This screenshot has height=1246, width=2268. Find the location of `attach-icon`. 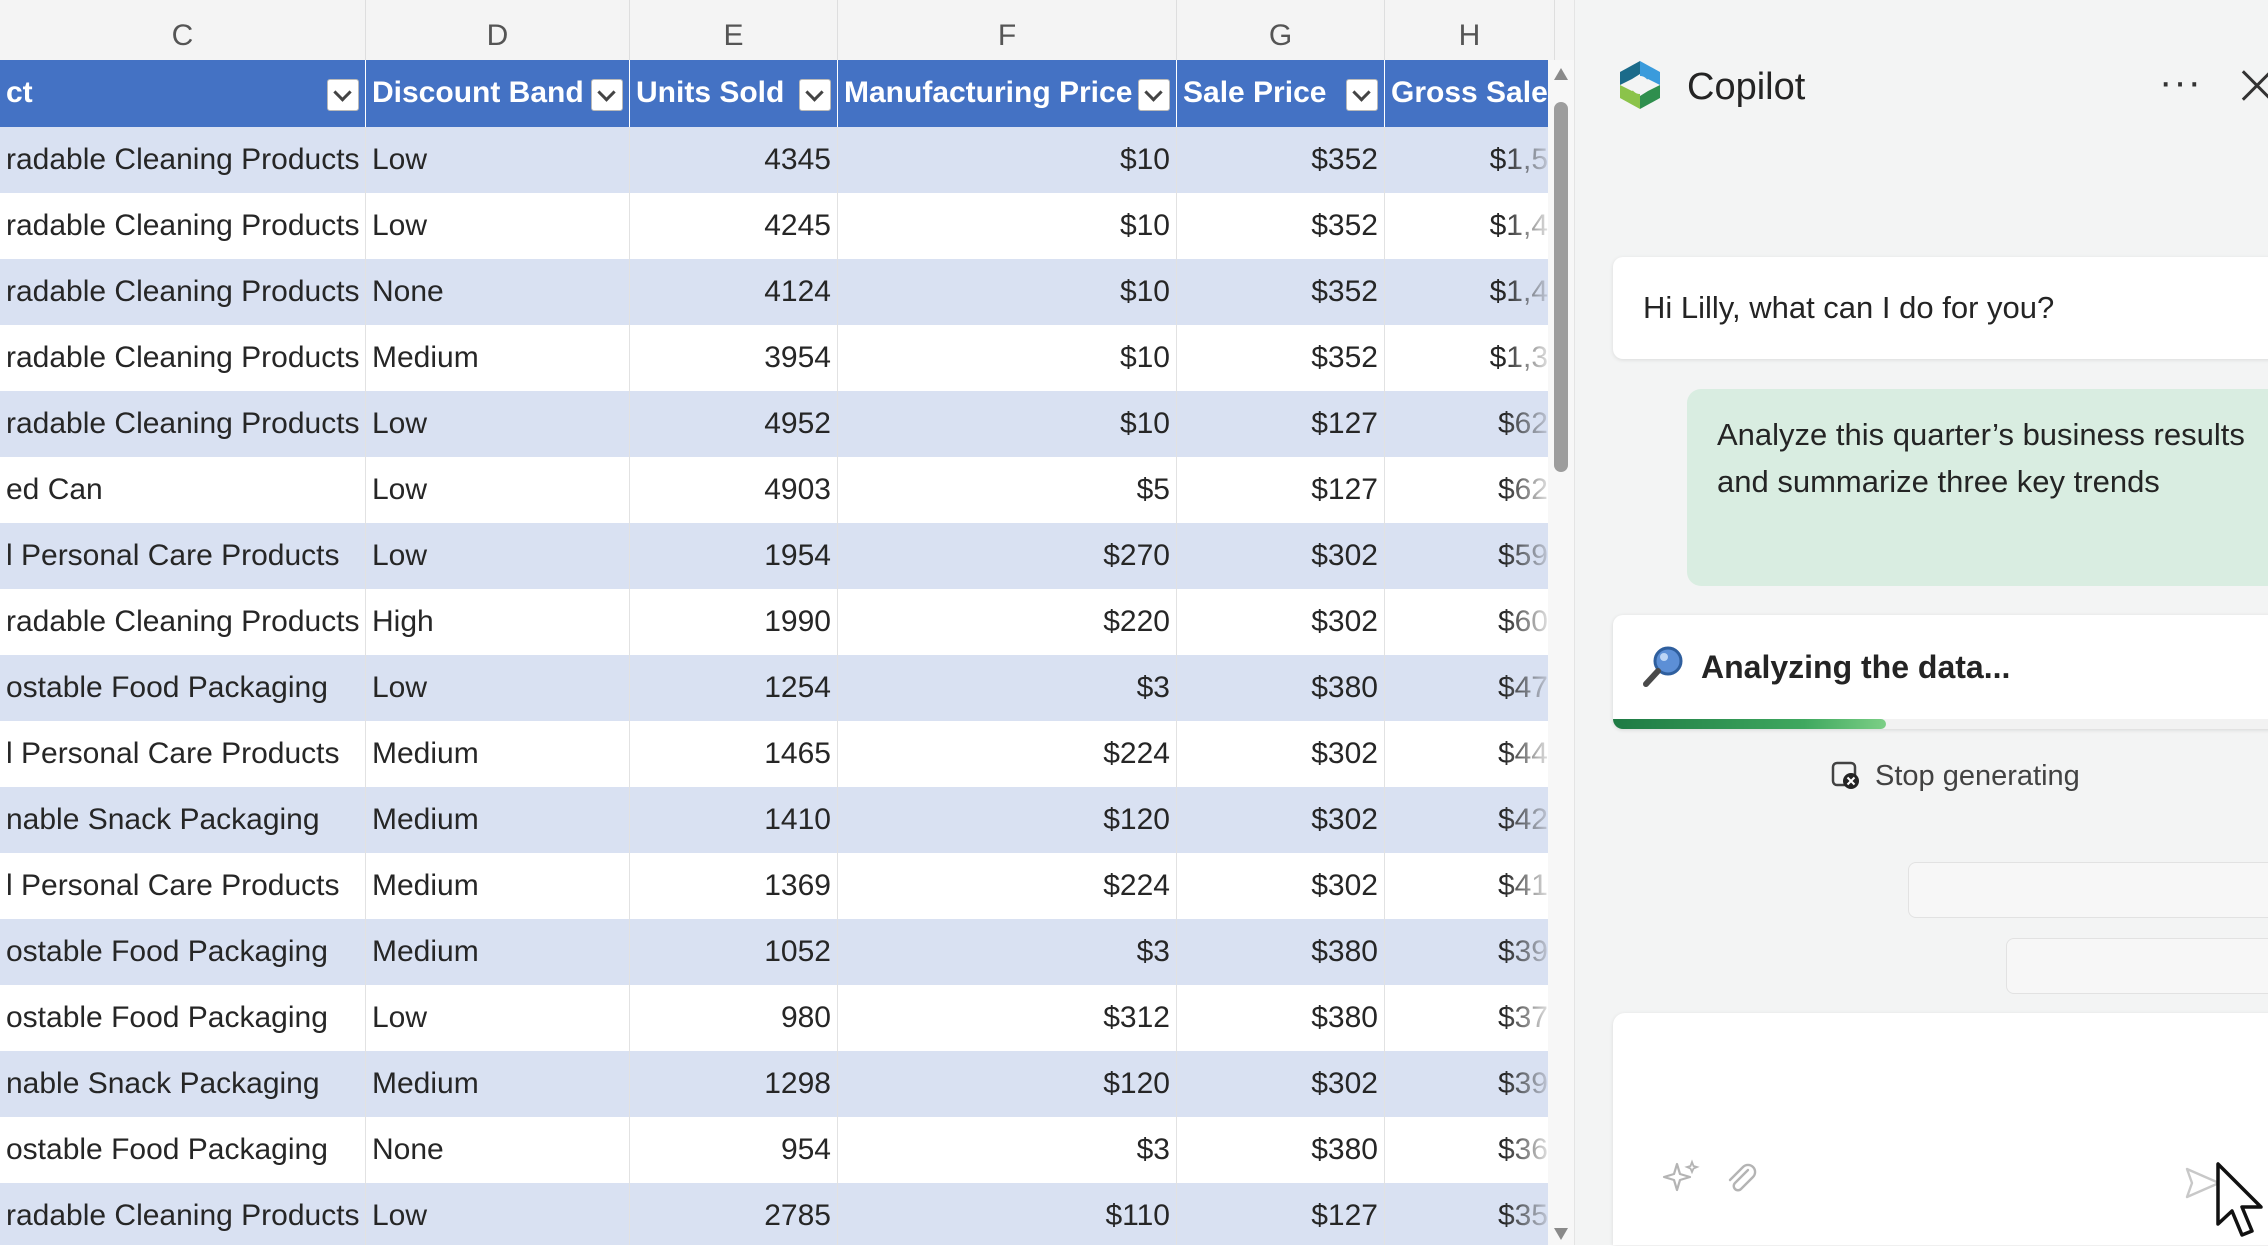

attach-icon is located at coordinates (1741, 1178).